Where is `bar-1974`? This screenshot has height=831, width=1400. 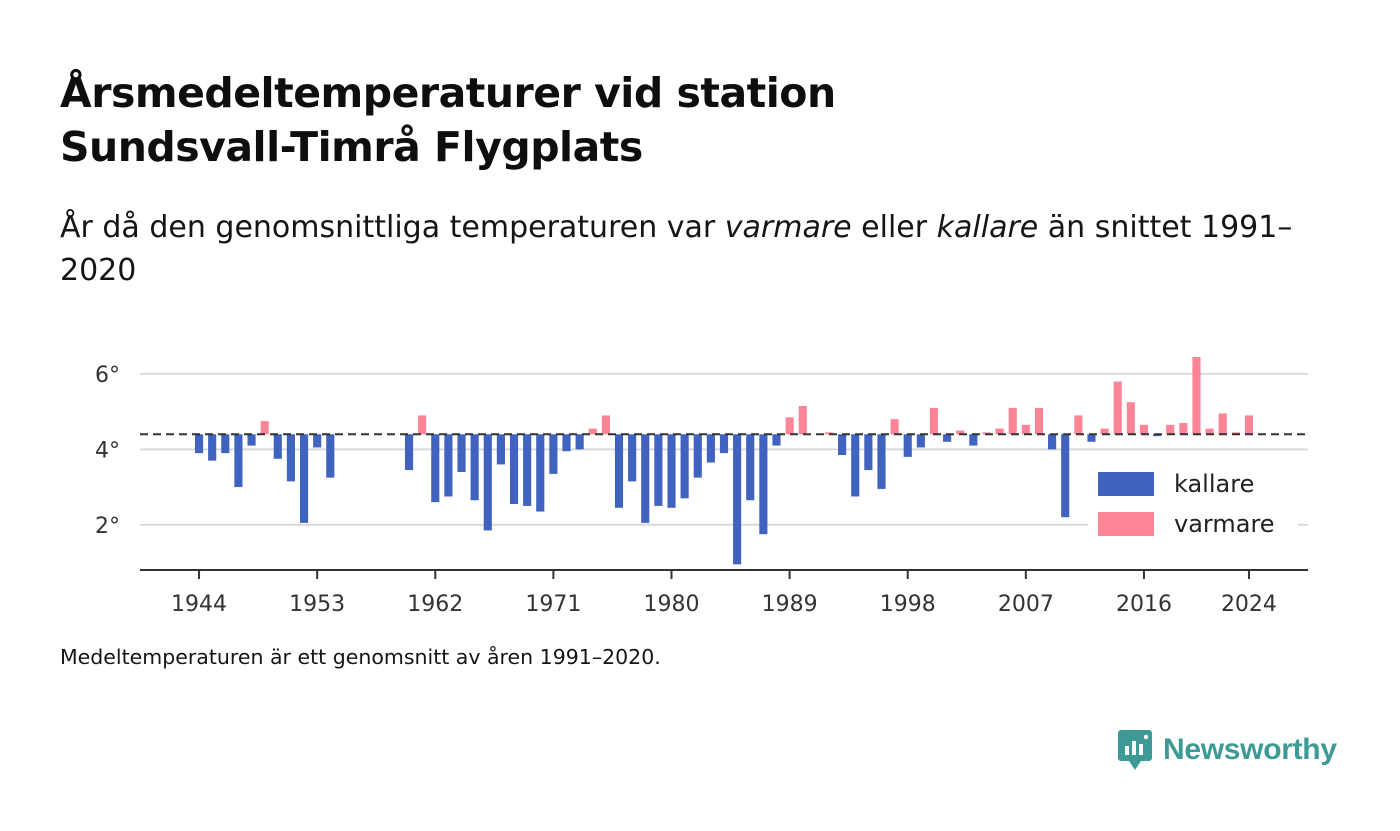 bar-1974 is located at coordinates (592, 431).